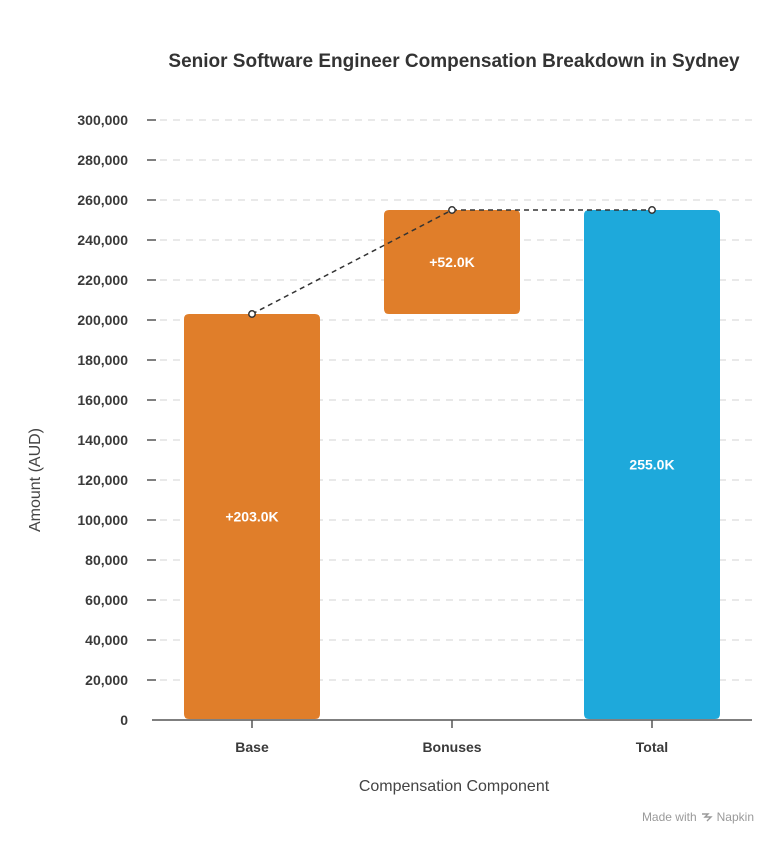 This screenshot has width=778, height=844. Describe the element at coordinates (102, 520) in the screenshot. I see `y-tick-label: 100,000` at that location.